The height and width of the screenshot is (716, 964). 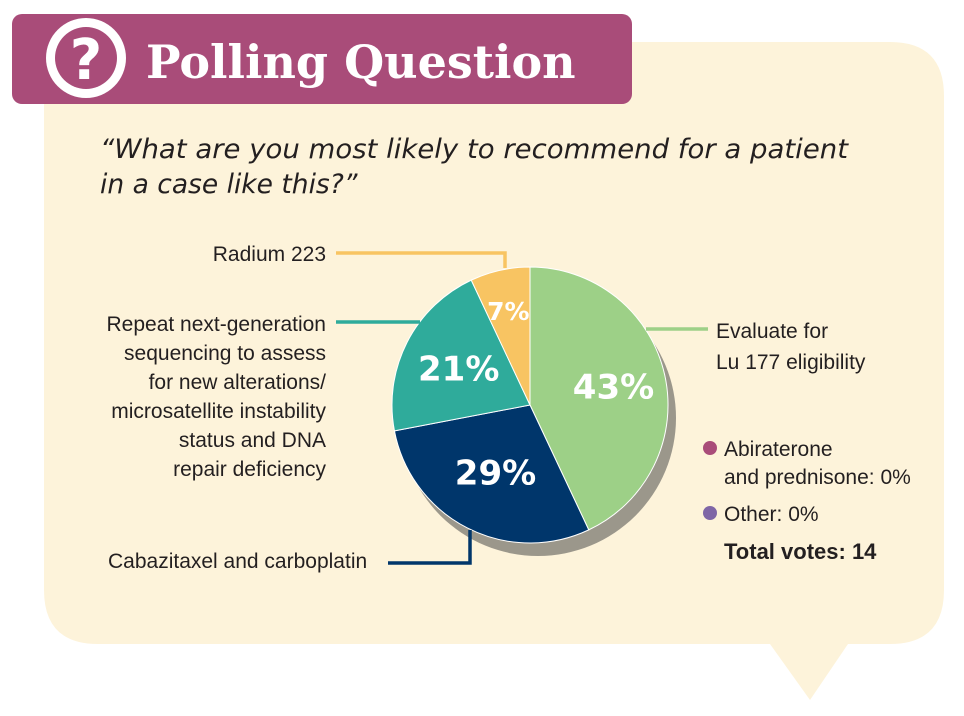 I want to click on category-label-lu177: Evaluate for Lu 177 eligibility, so click(x=791, y=347).